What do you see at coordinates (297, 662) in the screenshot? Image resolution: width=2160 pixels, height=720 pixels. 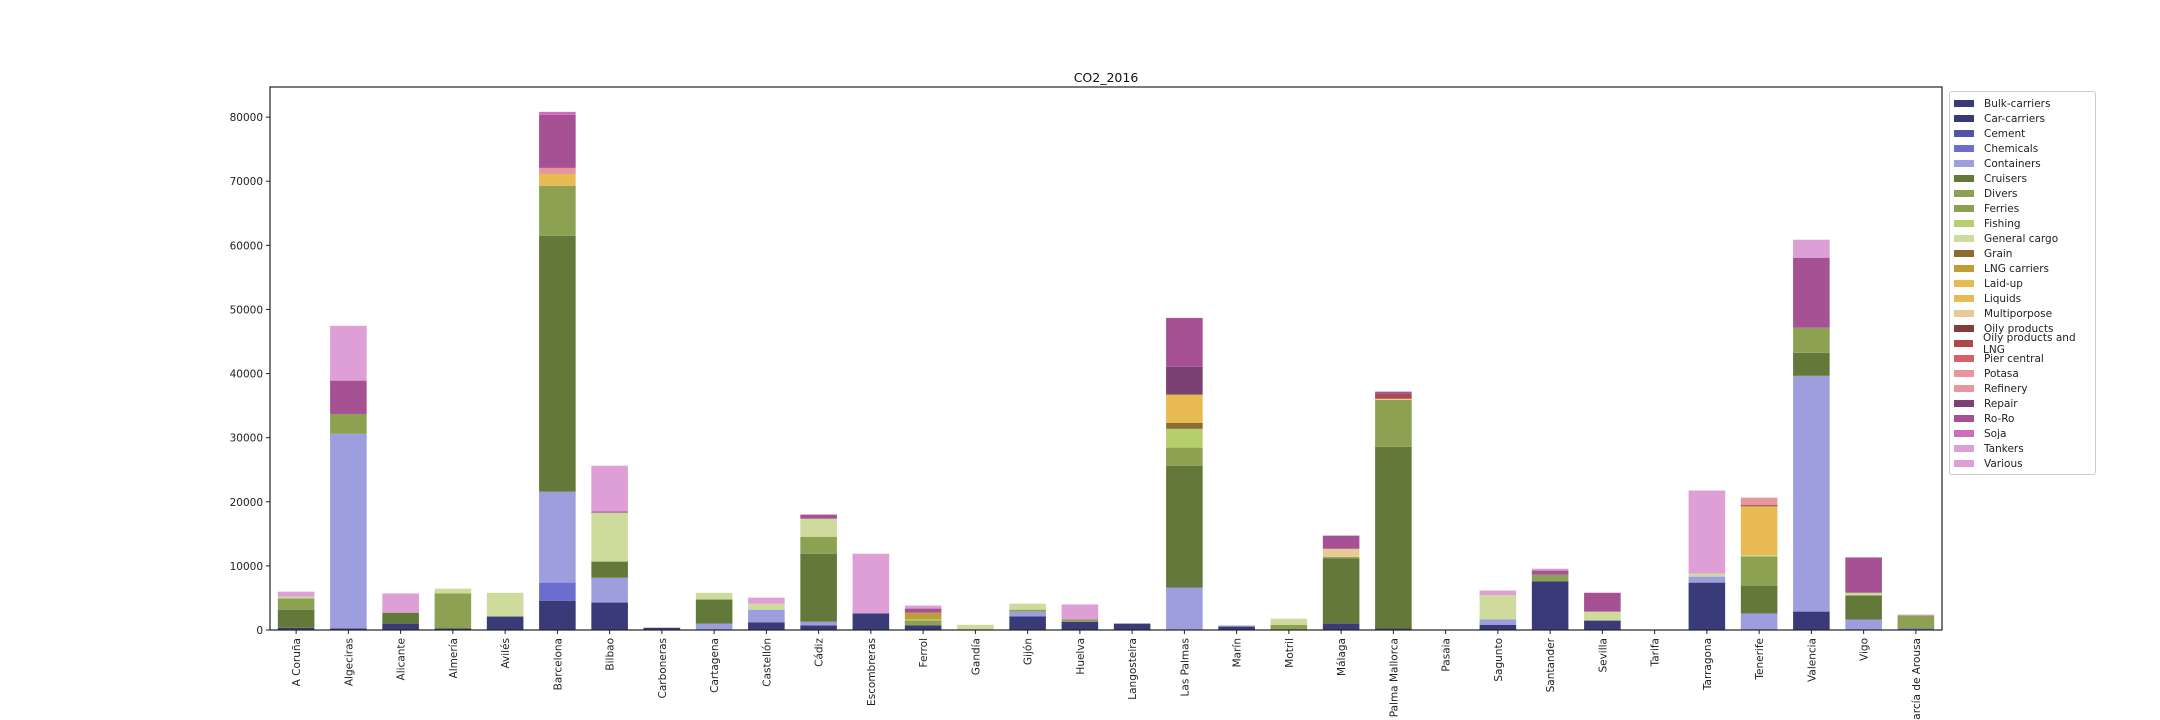 I see `x-tick-label: A Coruña` at bounding box center [297, 662].